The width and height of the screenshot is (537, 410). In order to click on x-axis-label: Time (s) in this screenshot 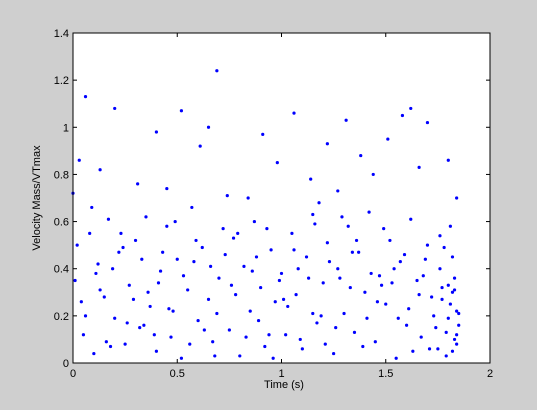, I will do `click(284, 385)`.